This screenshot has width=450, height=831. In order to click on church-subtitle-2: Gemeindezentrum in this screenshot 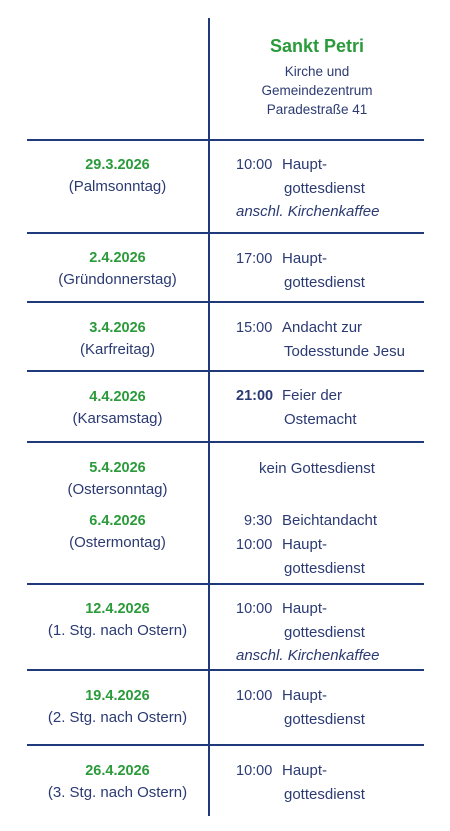, I will do `click(317, 90)`.